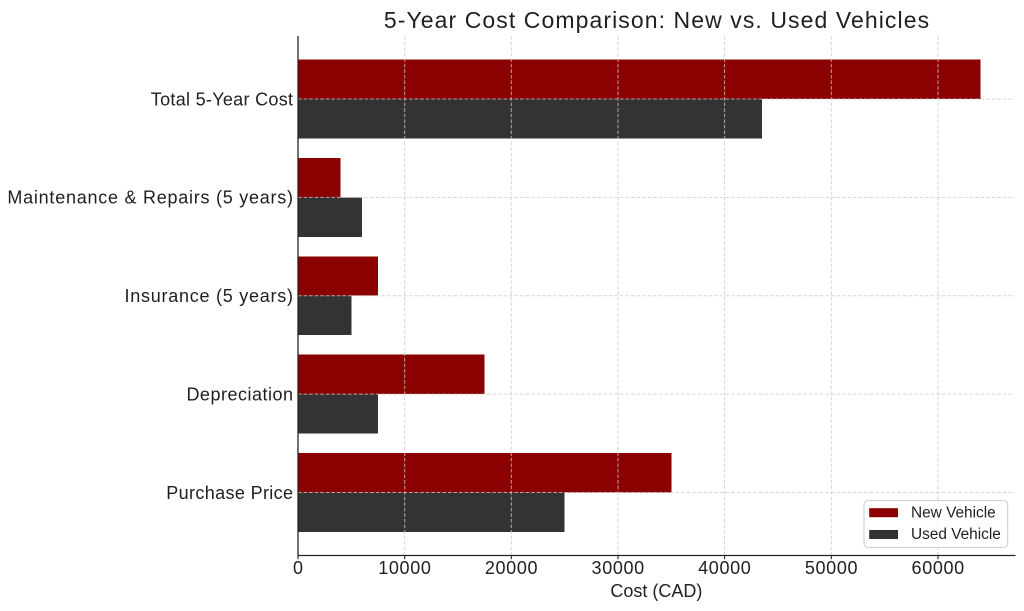 The height and width of the screenshot is (611, 1024). I want to click on svg-text: 40000, so click(724, 568).